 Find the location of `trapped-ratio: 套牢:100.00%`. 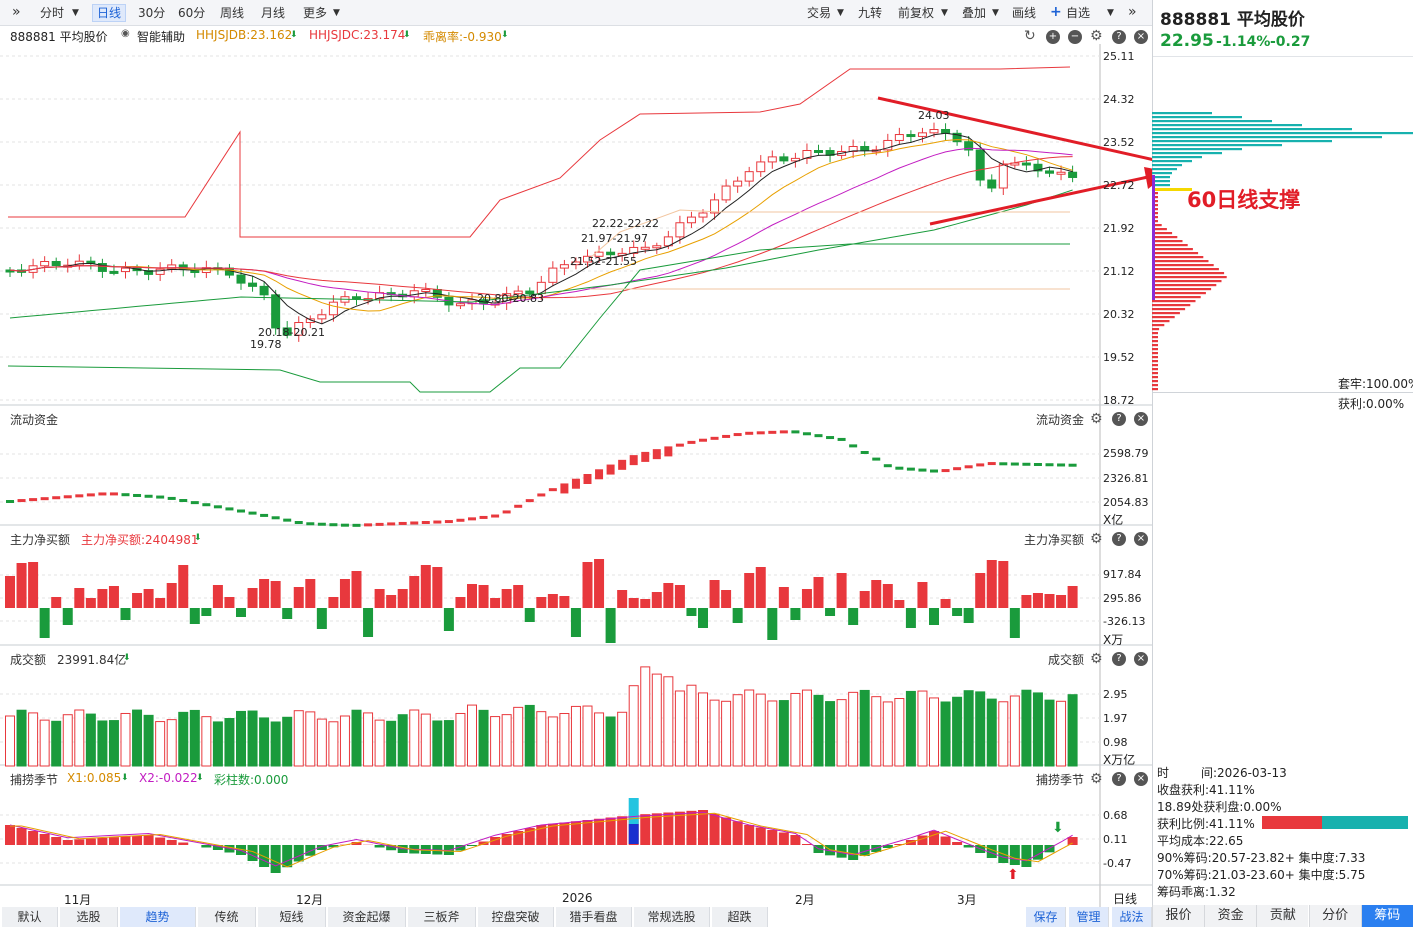

trapped-ratio: 套牢:100.00% is located at coordinates (1375, 384).